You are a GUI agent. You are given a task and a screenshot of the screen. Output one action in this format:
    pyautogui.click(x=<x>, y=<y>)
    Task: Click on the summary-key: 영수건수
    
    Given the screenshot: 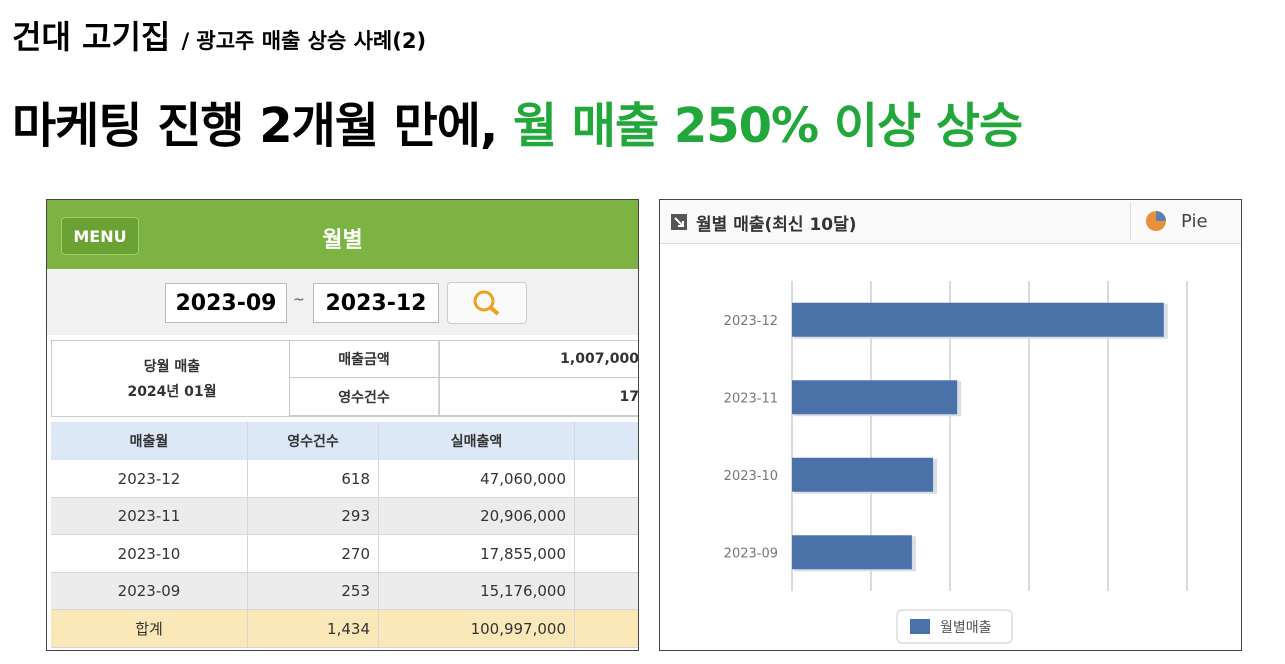 What is the action you would take?
    pyautogui.click(x=364, y=397)
    